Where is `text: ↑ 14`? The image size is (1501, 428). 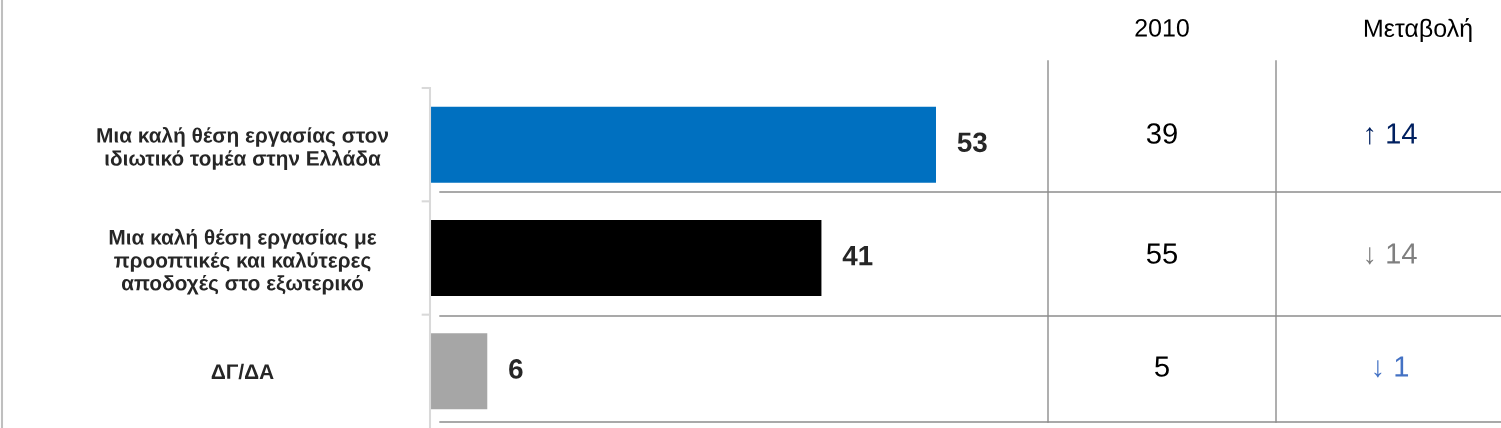 text: ↑ 14 is located at coordinates (1391, 134).